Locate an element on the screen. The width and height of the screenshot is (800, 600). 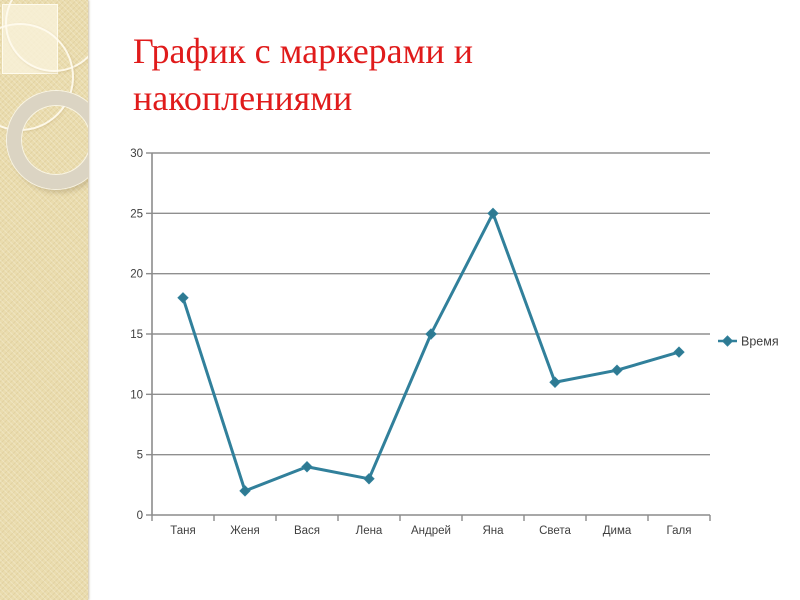
slide-title: График с маркерами и накоплениями is located at coordinates (303, 74).